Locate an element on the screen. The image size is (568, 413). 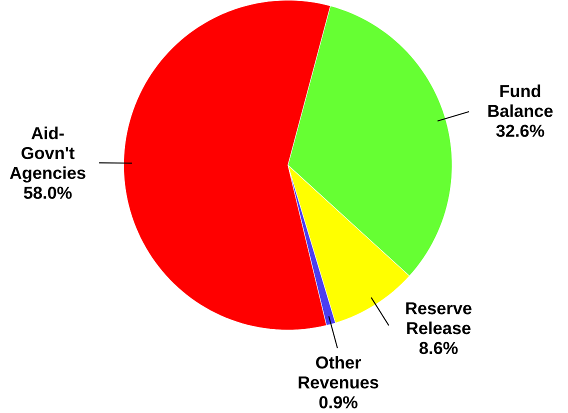
data-label: 32.6% is located at coordinates (520, 131).